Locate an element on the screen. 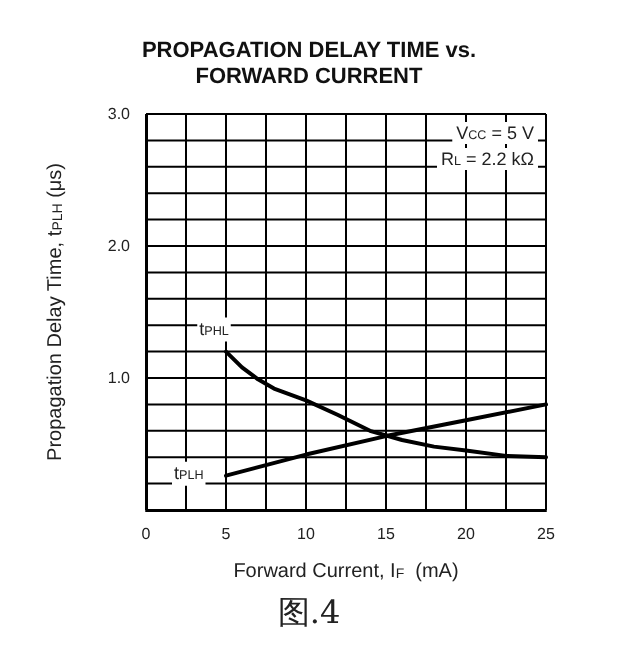 Image resolution: width=618 pixels, height=650 pixels. x-tick-label: 0 is located at coordinates (146, 534).